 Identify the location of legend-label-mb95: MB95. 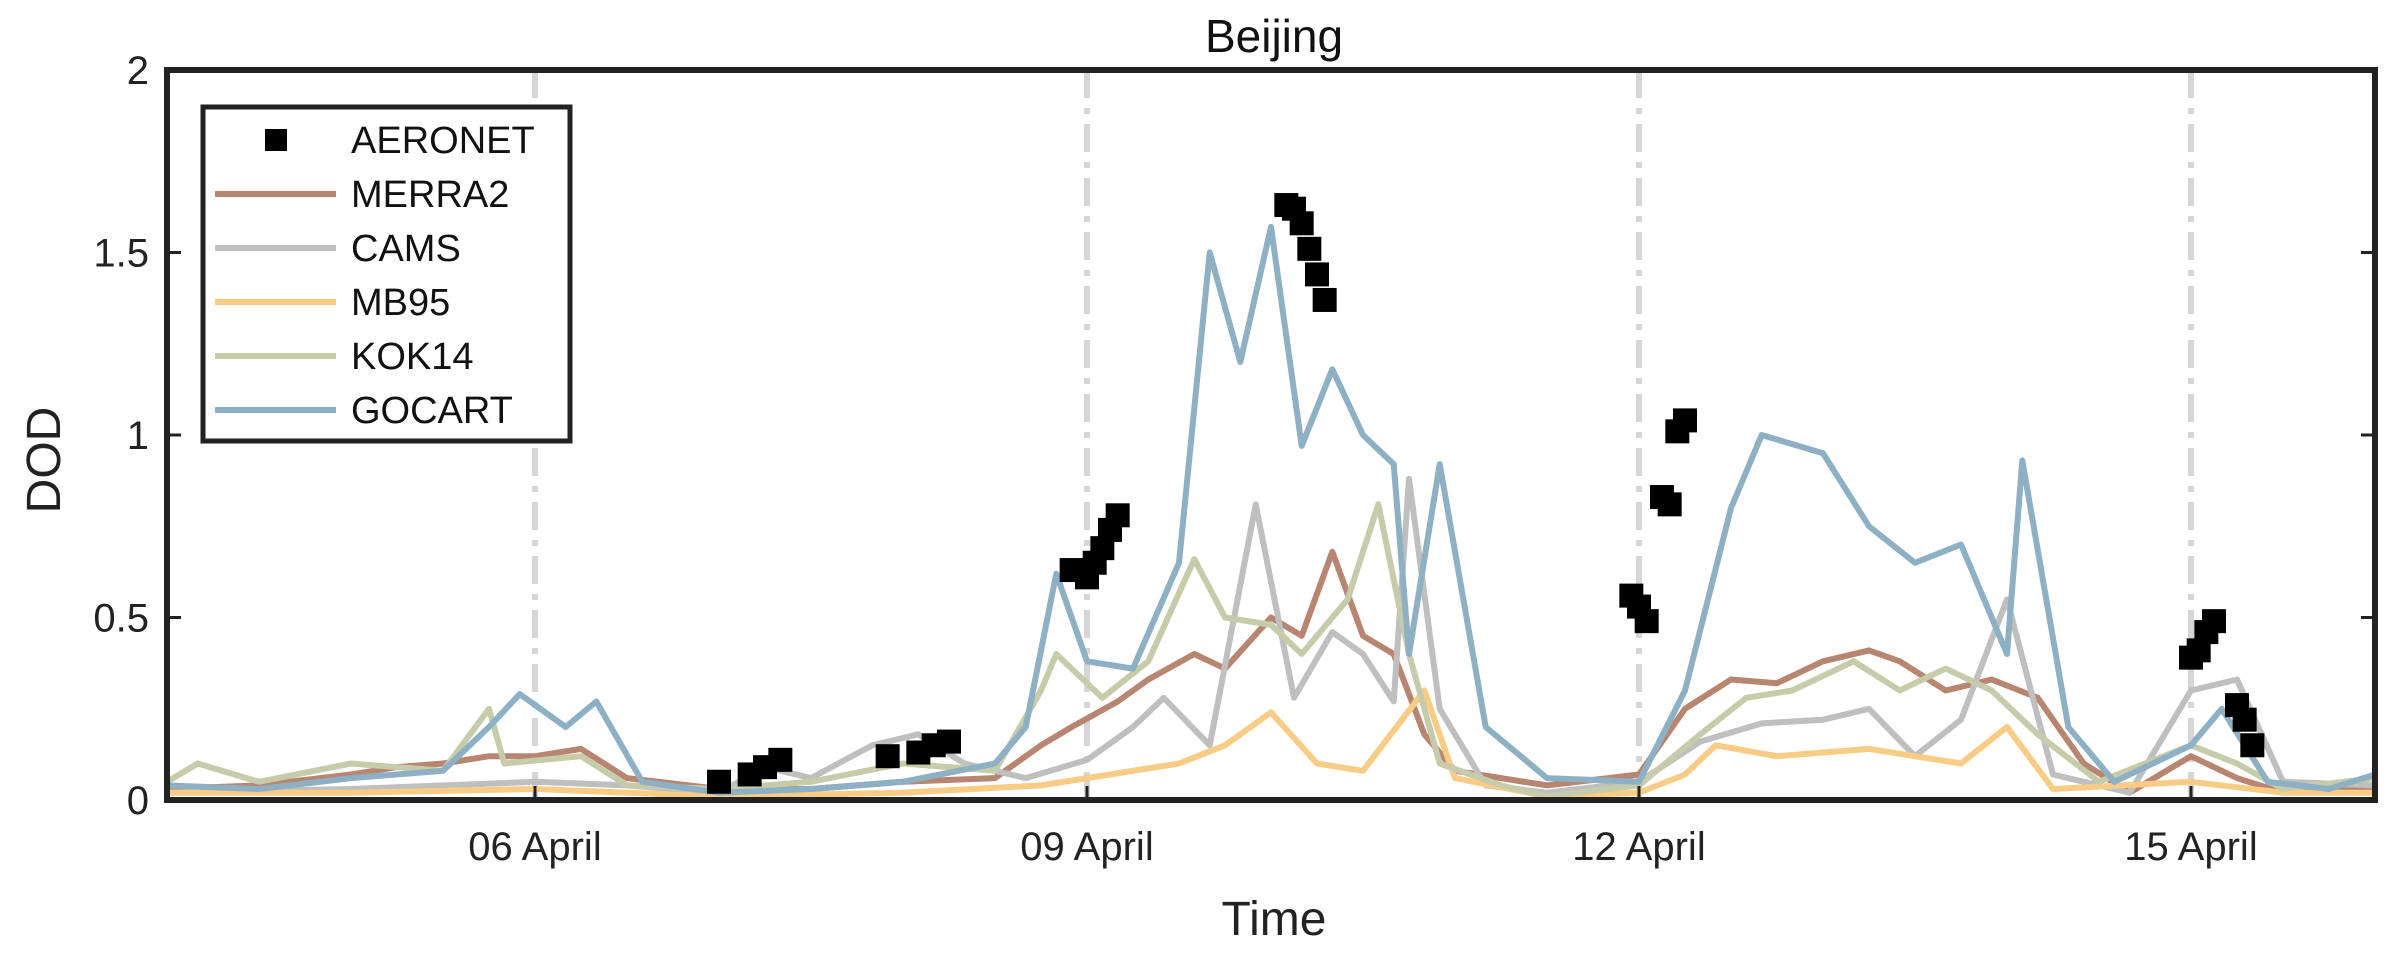
(400, 303).